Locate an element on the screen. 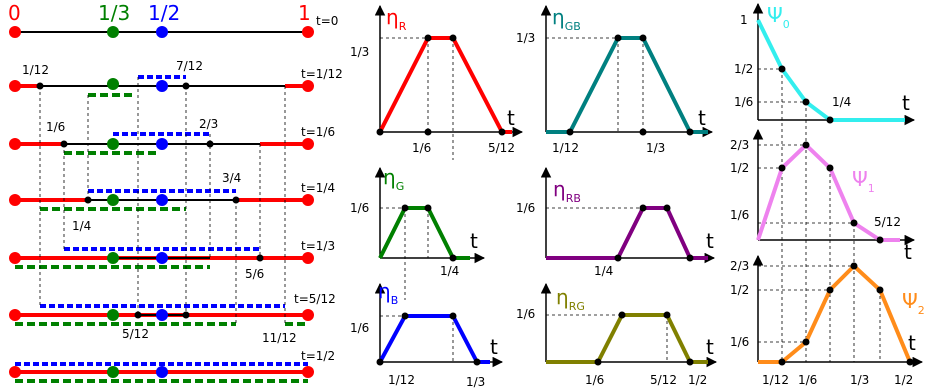  t-label: t=1/2 is located at coordinates (318, 356).